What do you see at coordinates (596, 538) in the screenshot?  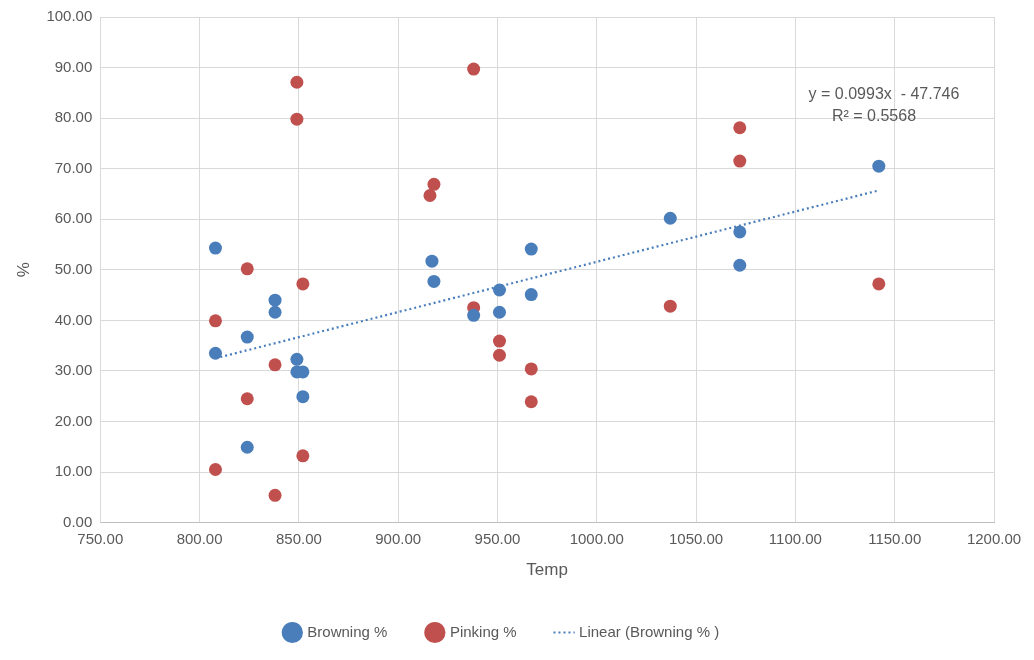 I see `x-tick-label: 1000.00` at bounding box center [596, 538].